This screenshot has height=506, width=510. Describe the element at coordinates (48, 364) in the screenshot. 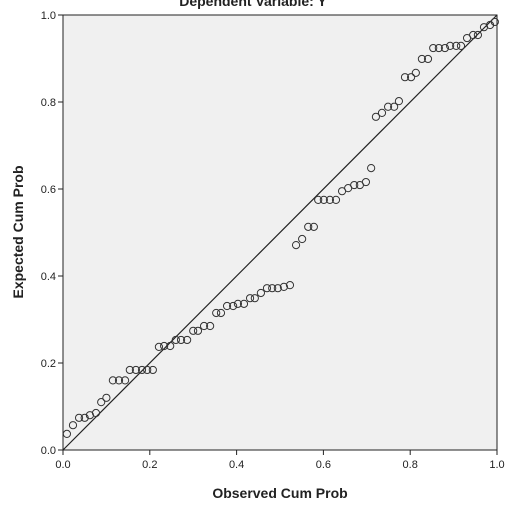

I see `y-tick-label: 0.2` at that location.